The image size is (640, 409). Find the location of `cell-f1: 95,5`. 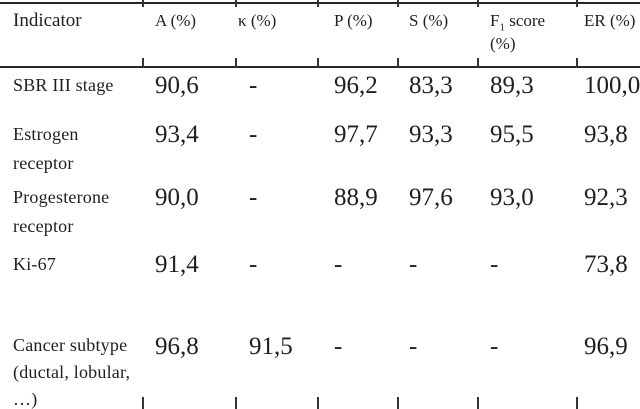

cell-f1: 95,5 is located at coordinates (512, 134).